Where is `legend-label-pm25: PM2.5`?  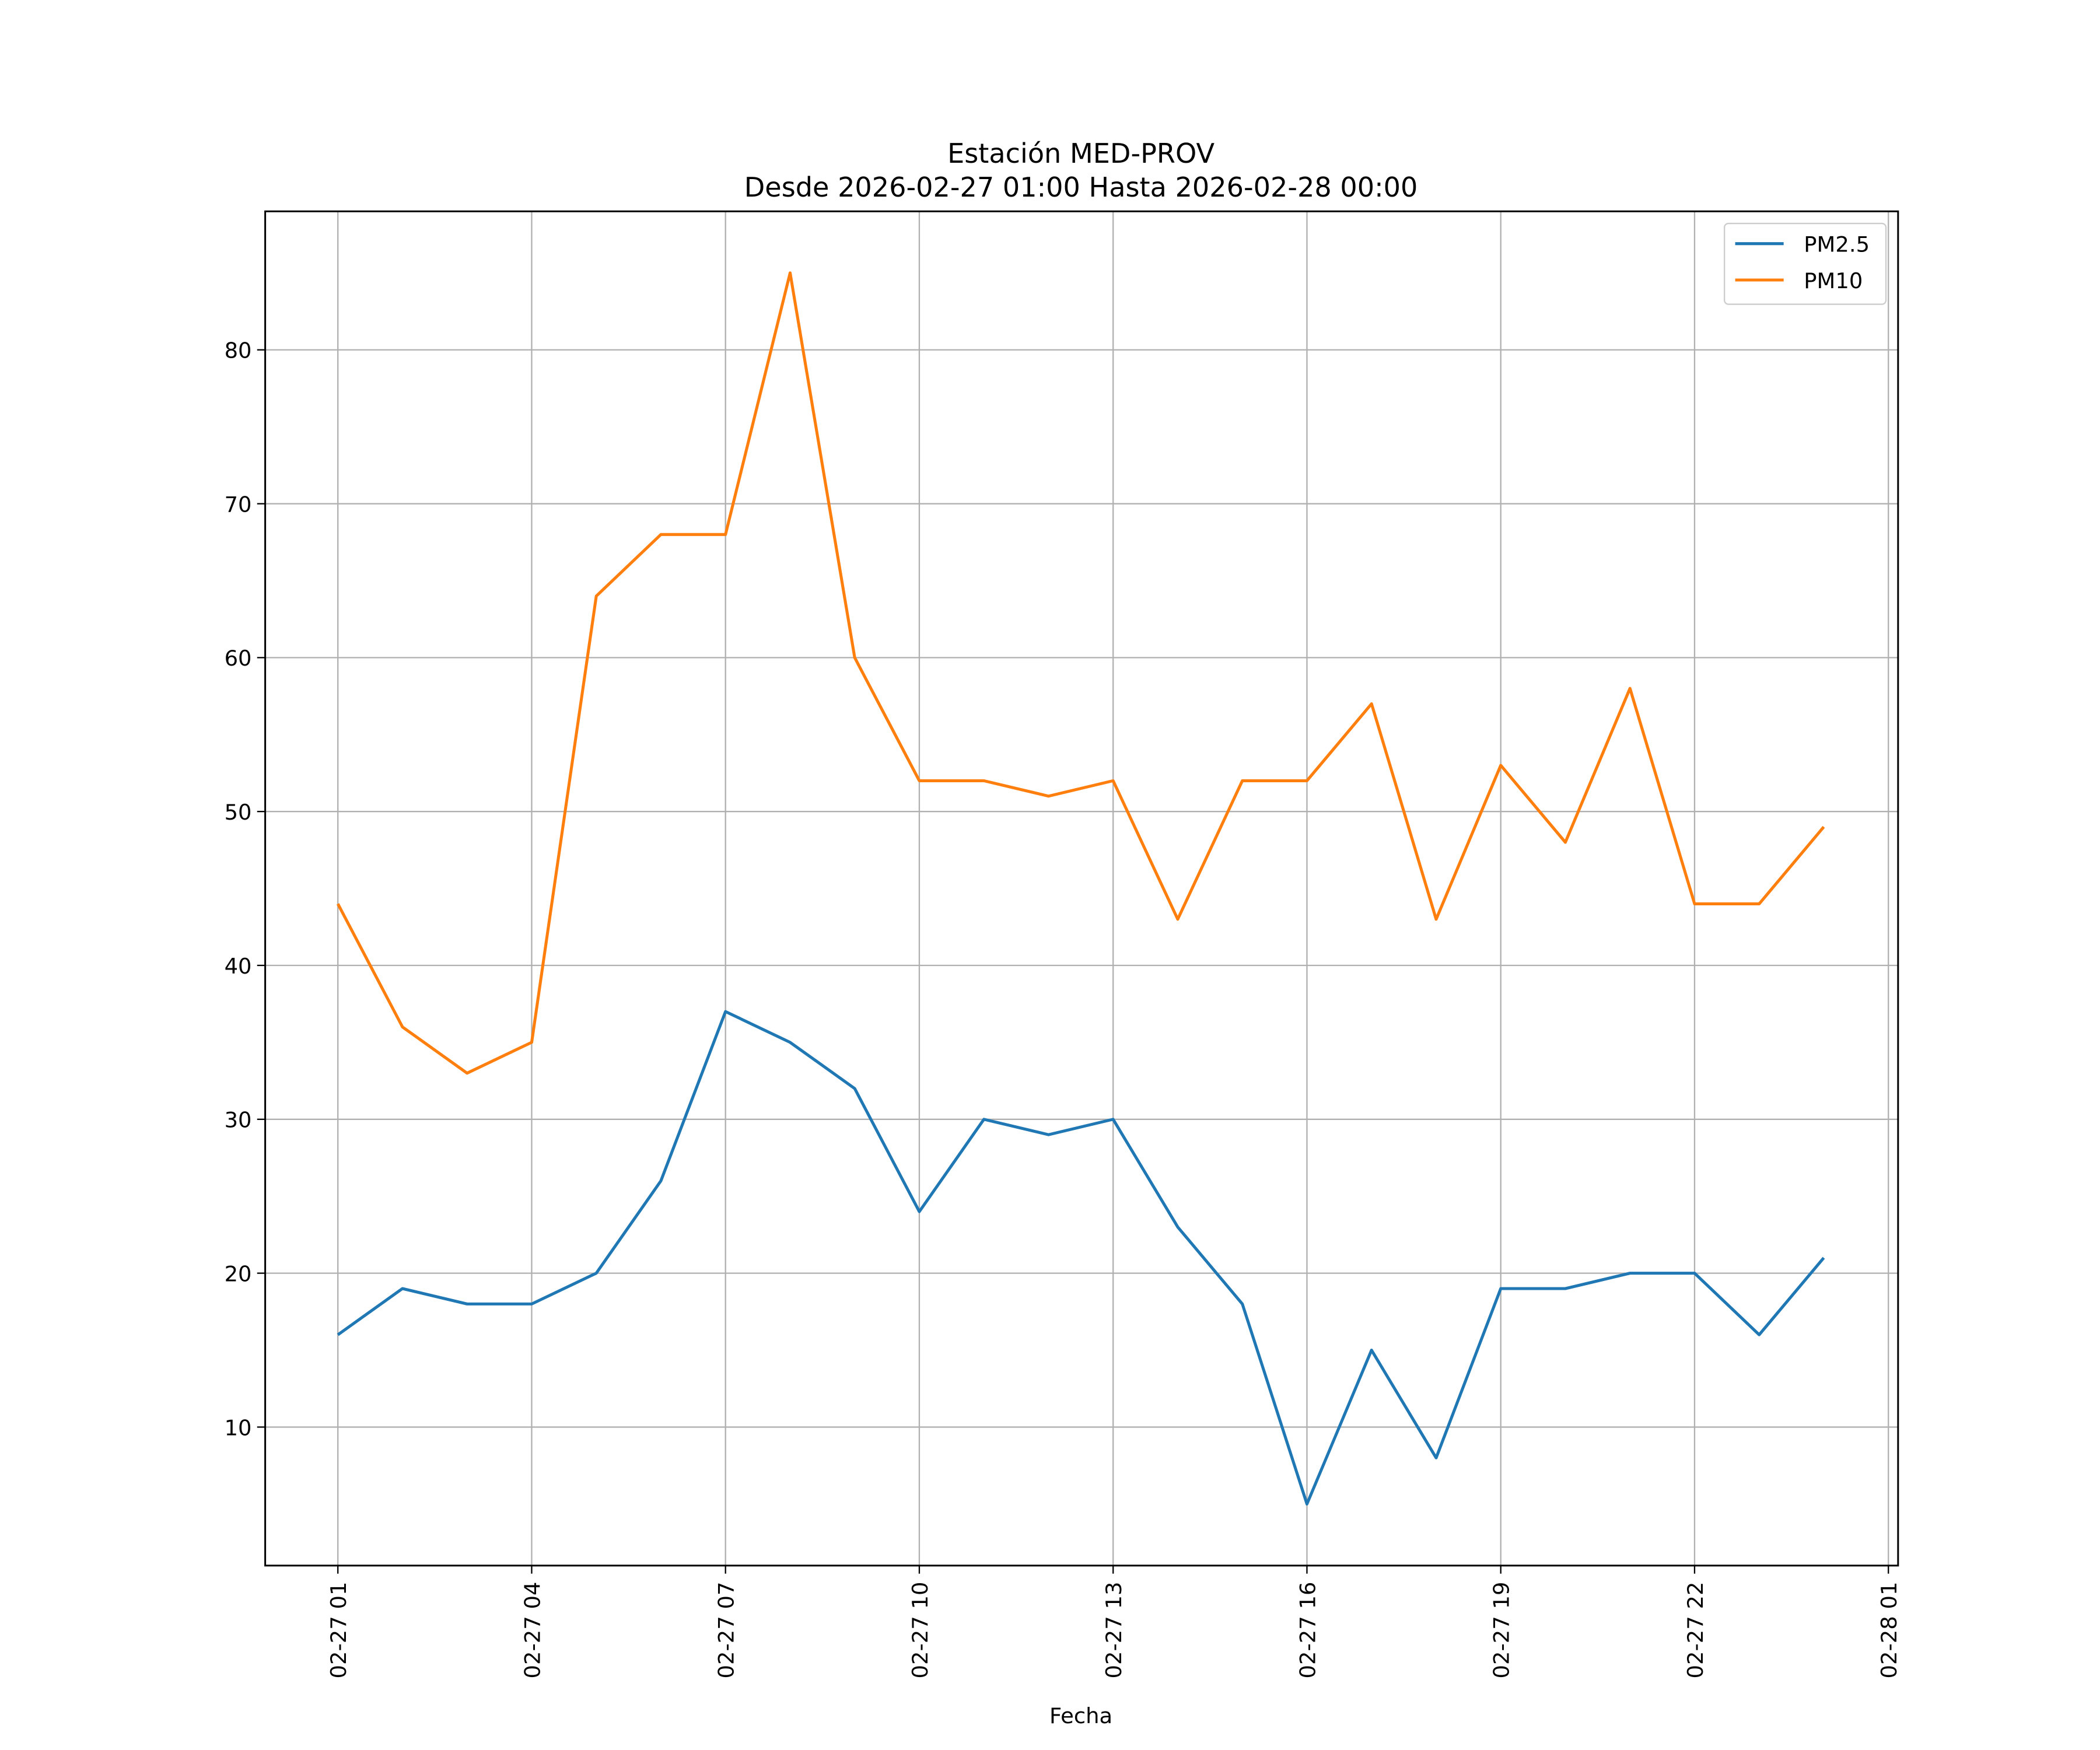 legend-label-pm25: PM2.5 is located at coordinates (1837, 244).